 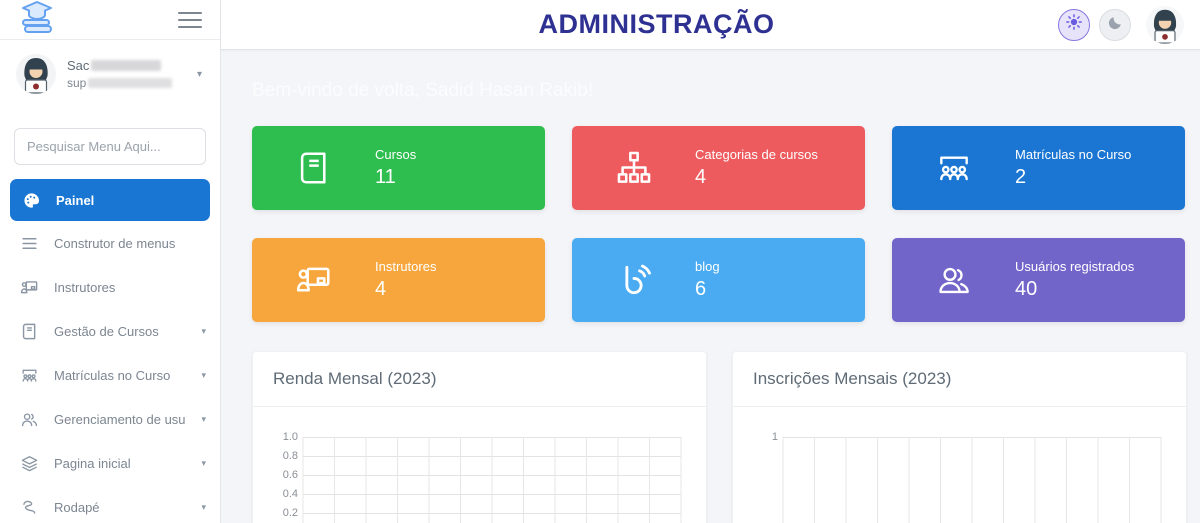 What do you see at coordinates (36, 74) in the screenshot?
I see `user-avatar` at bounding box center [36, 74].